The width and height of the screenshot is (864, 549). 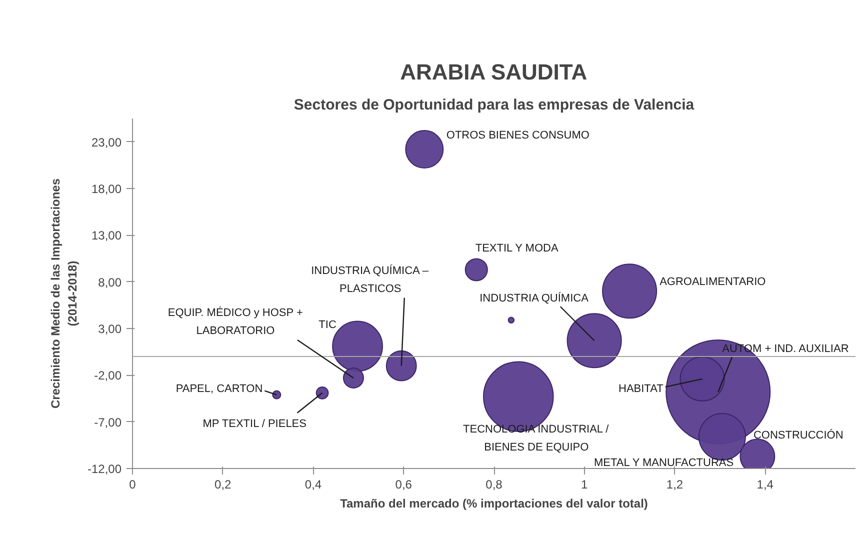 I want to click on y-tick-label: 23,00, so click(x=106, y=142).